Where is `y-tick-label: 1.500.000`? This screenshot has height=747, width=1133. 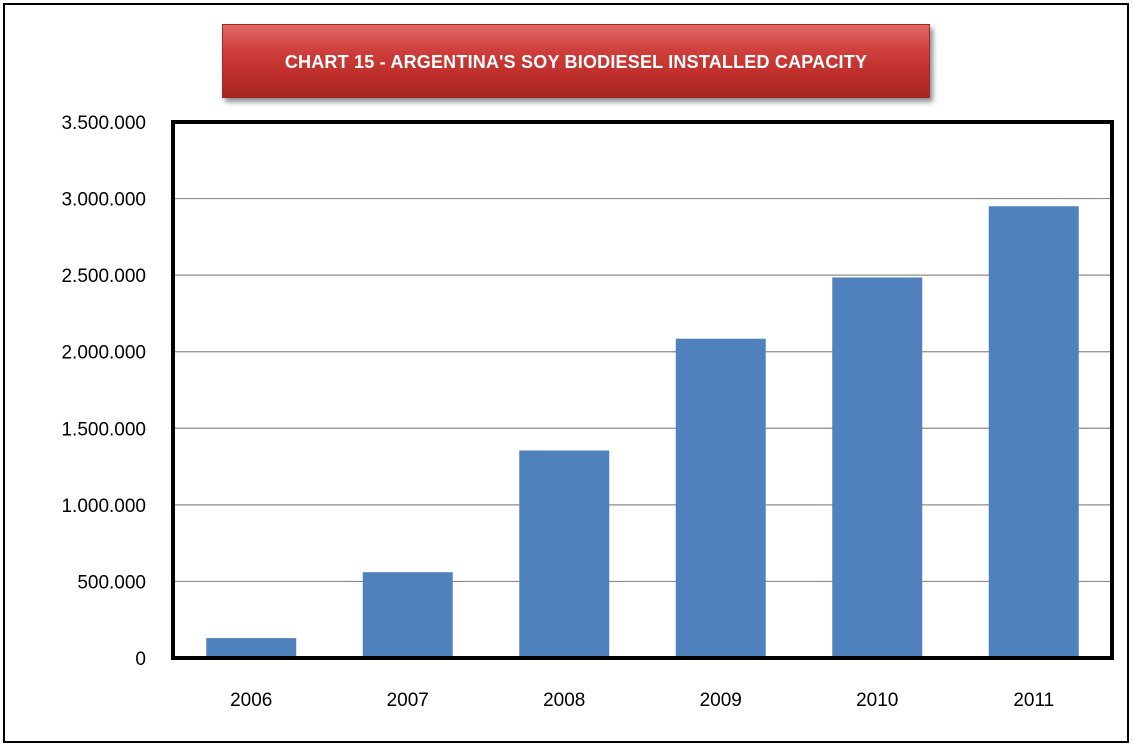 y-tick-label: 1.500.000 is located at coordinates (103, 429).